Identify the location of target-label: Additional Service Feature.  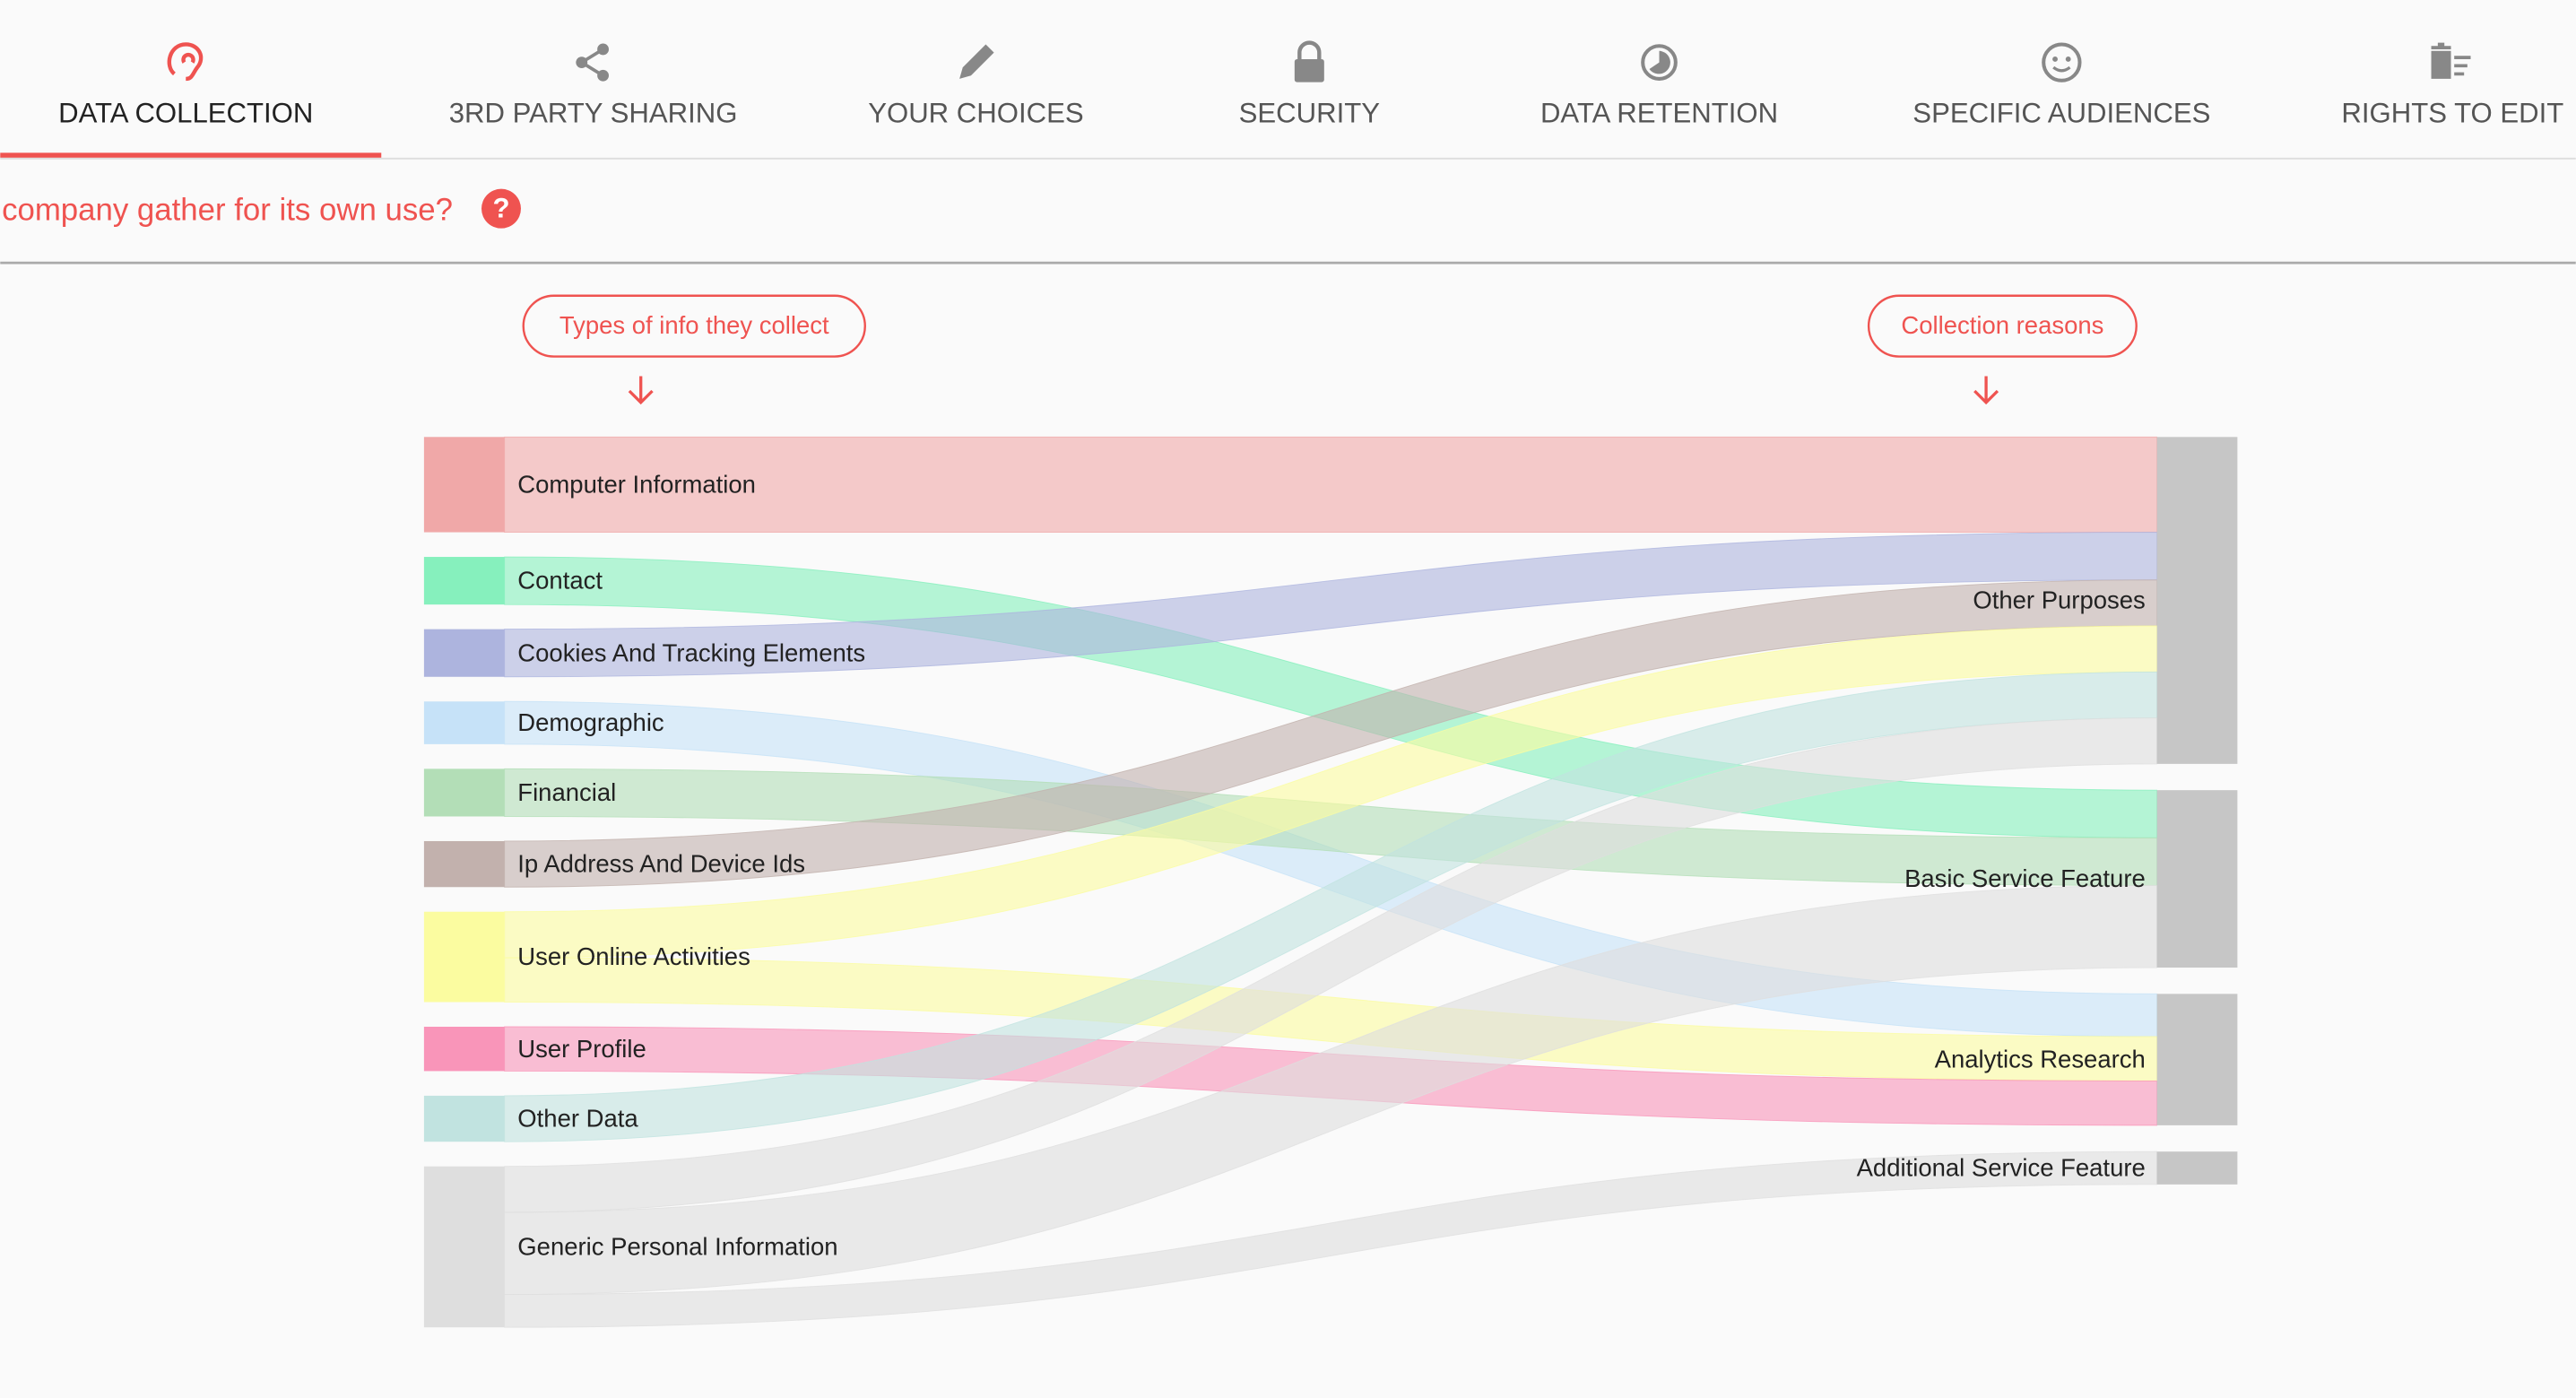
(2002, 1168).